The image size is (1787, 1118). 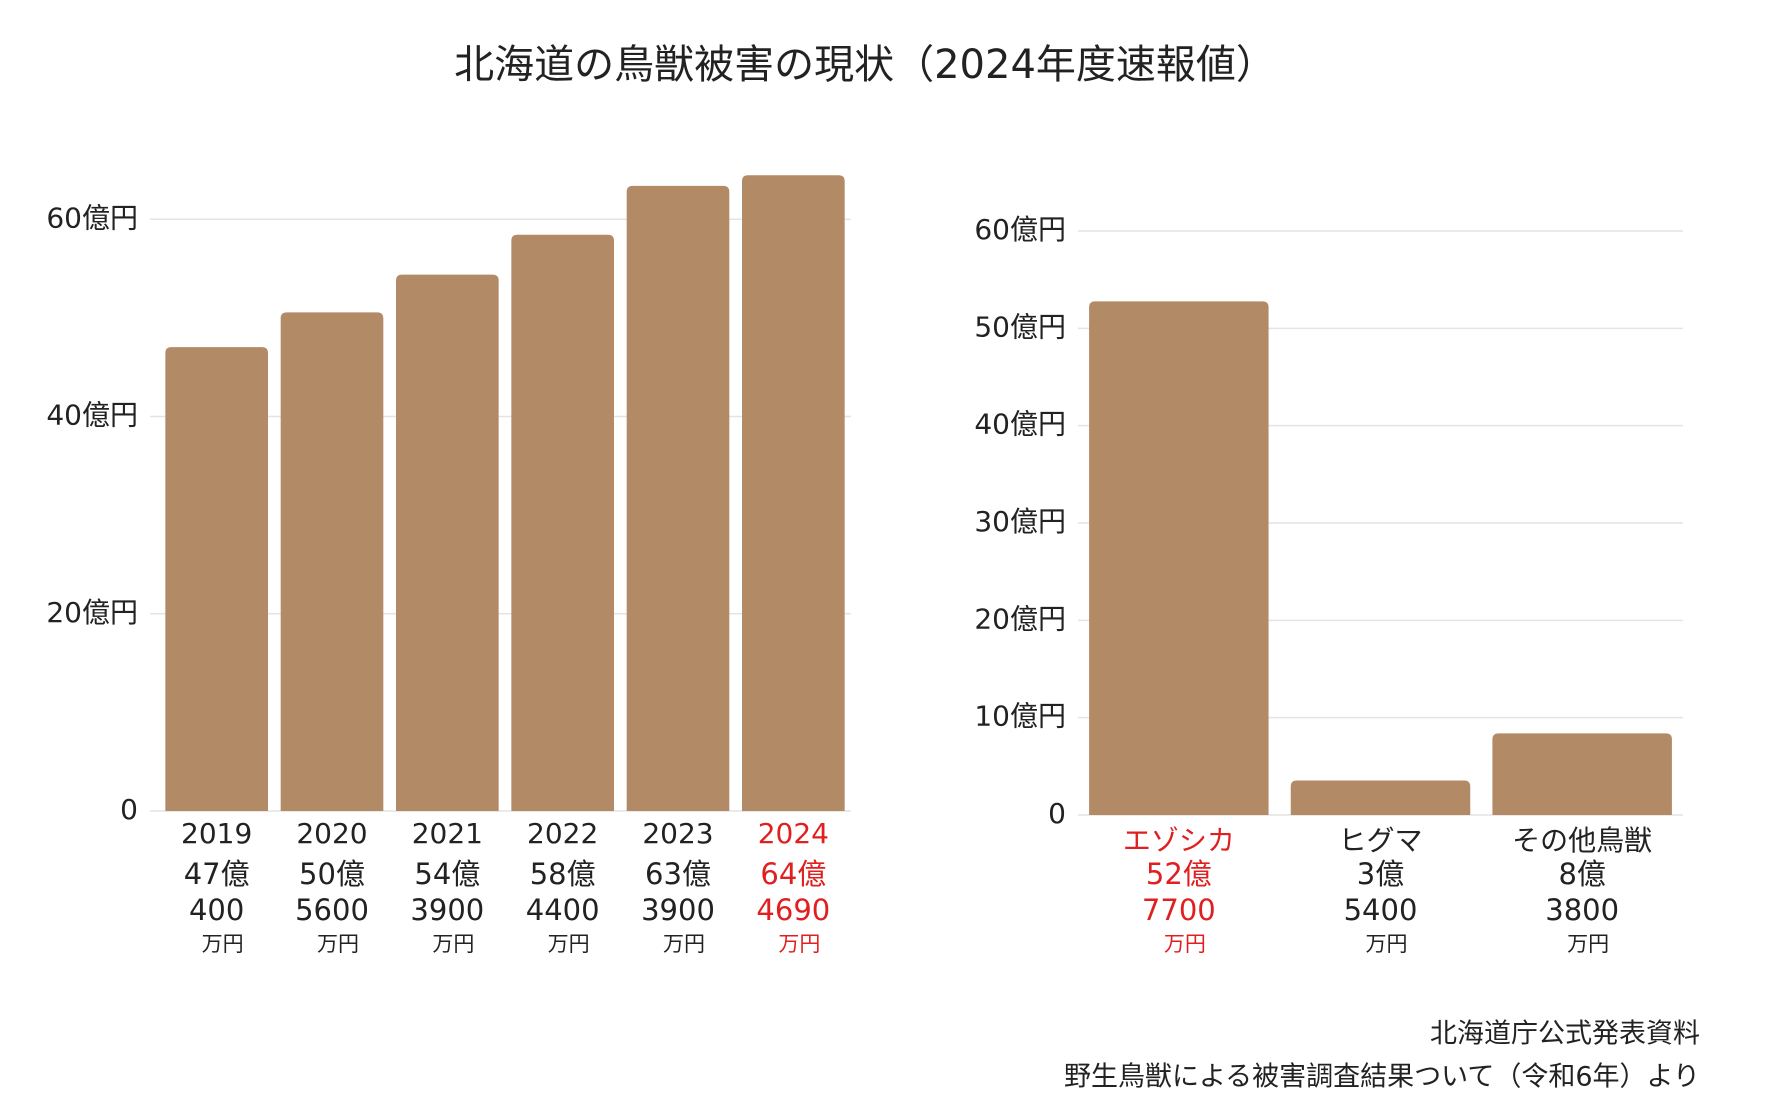 What do you see at coordinates (1380, 840) in the screenshot?
I see `x-tick-label: ヒグマ` at bounding box center [1380, 840].